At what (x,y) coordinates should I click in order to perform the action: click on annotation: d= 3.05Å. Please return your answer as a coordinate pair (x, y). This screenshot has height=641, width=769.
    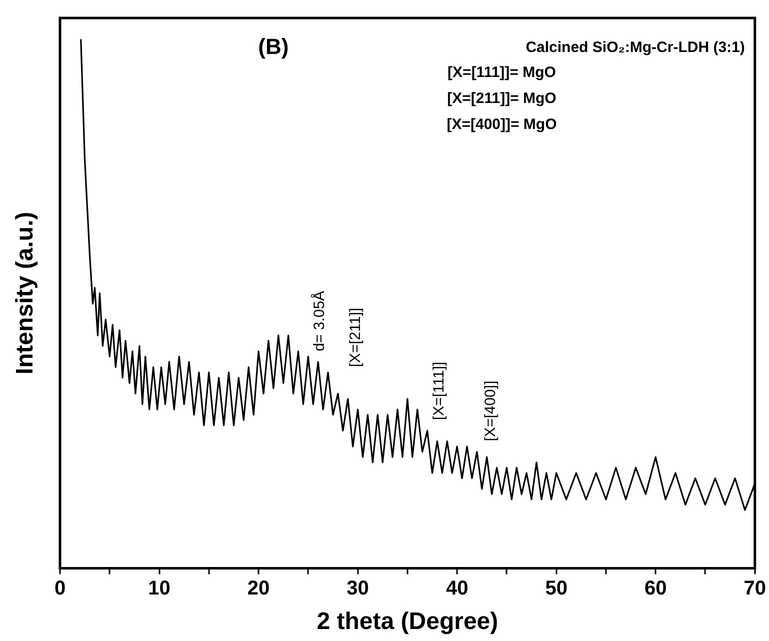
    Looking at the image, I should click on (319, 321).